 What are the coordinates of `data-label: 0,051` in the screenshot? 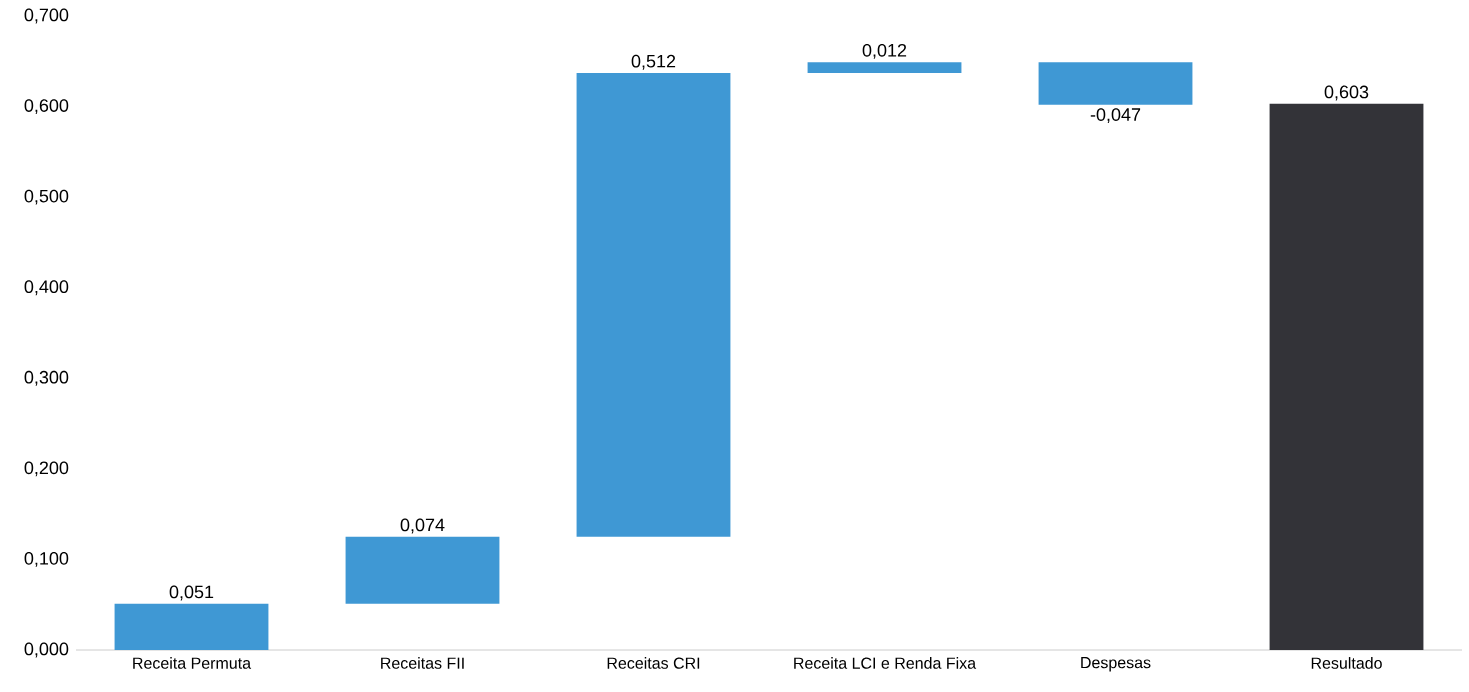 It's located at (191, 593).